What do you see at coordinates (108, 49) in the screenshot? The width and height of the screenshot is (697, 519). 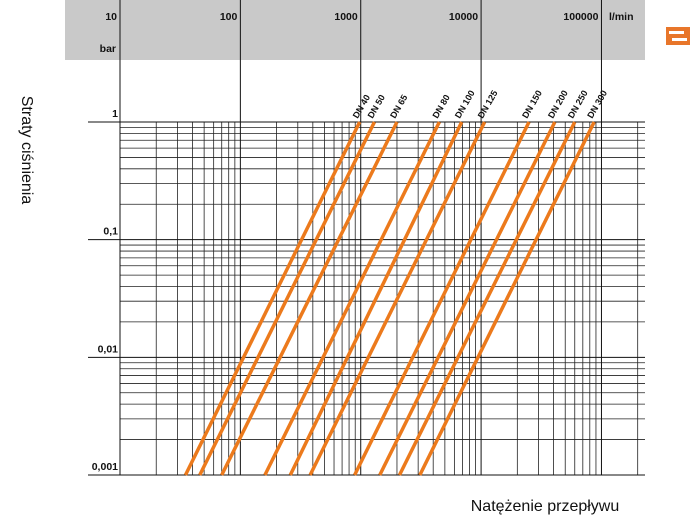 I see `y-unit-label: bar` at bounding box center [108, 49].